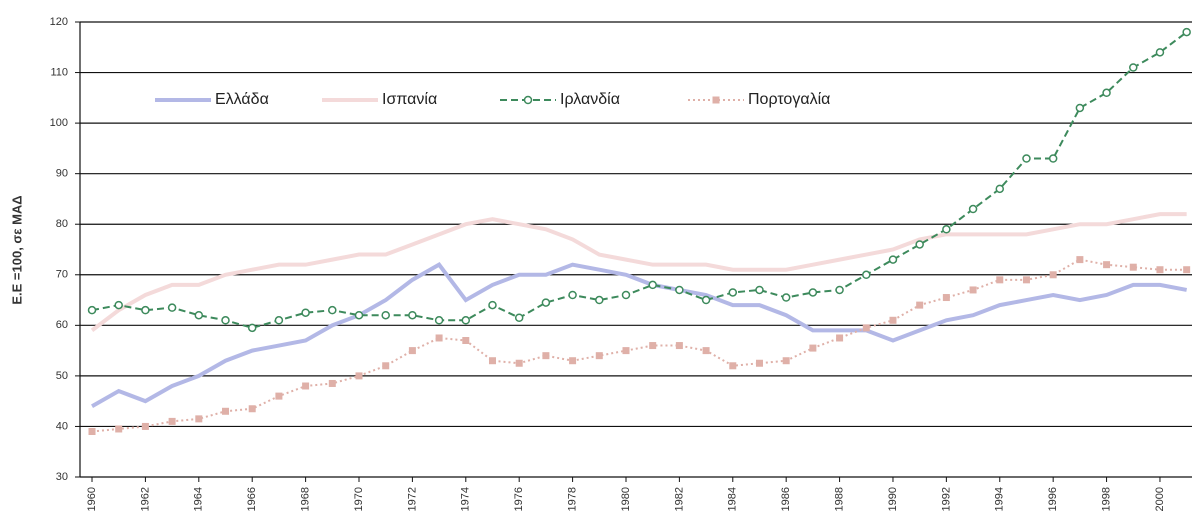  Describe the element at coordinates (359, 499) in the screenshot. I see `x-tick-label: 1970` at that location.